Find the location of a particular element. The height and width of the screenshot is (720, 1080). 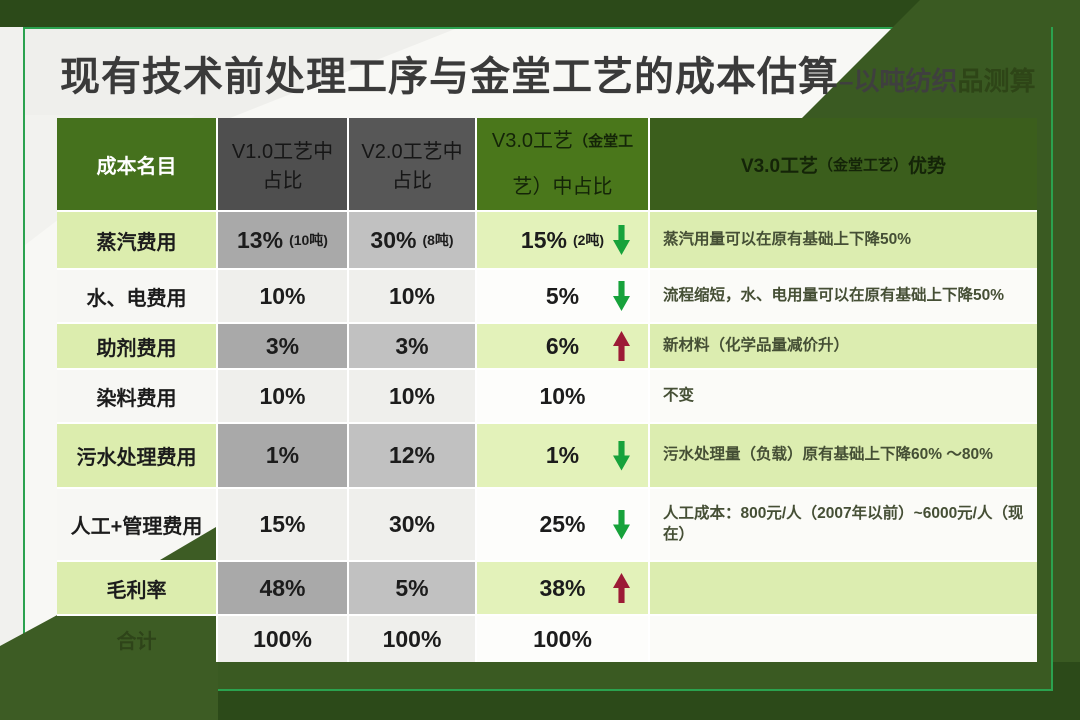

row-label: 人工+管理费用 is located at coordinates (136, 524).